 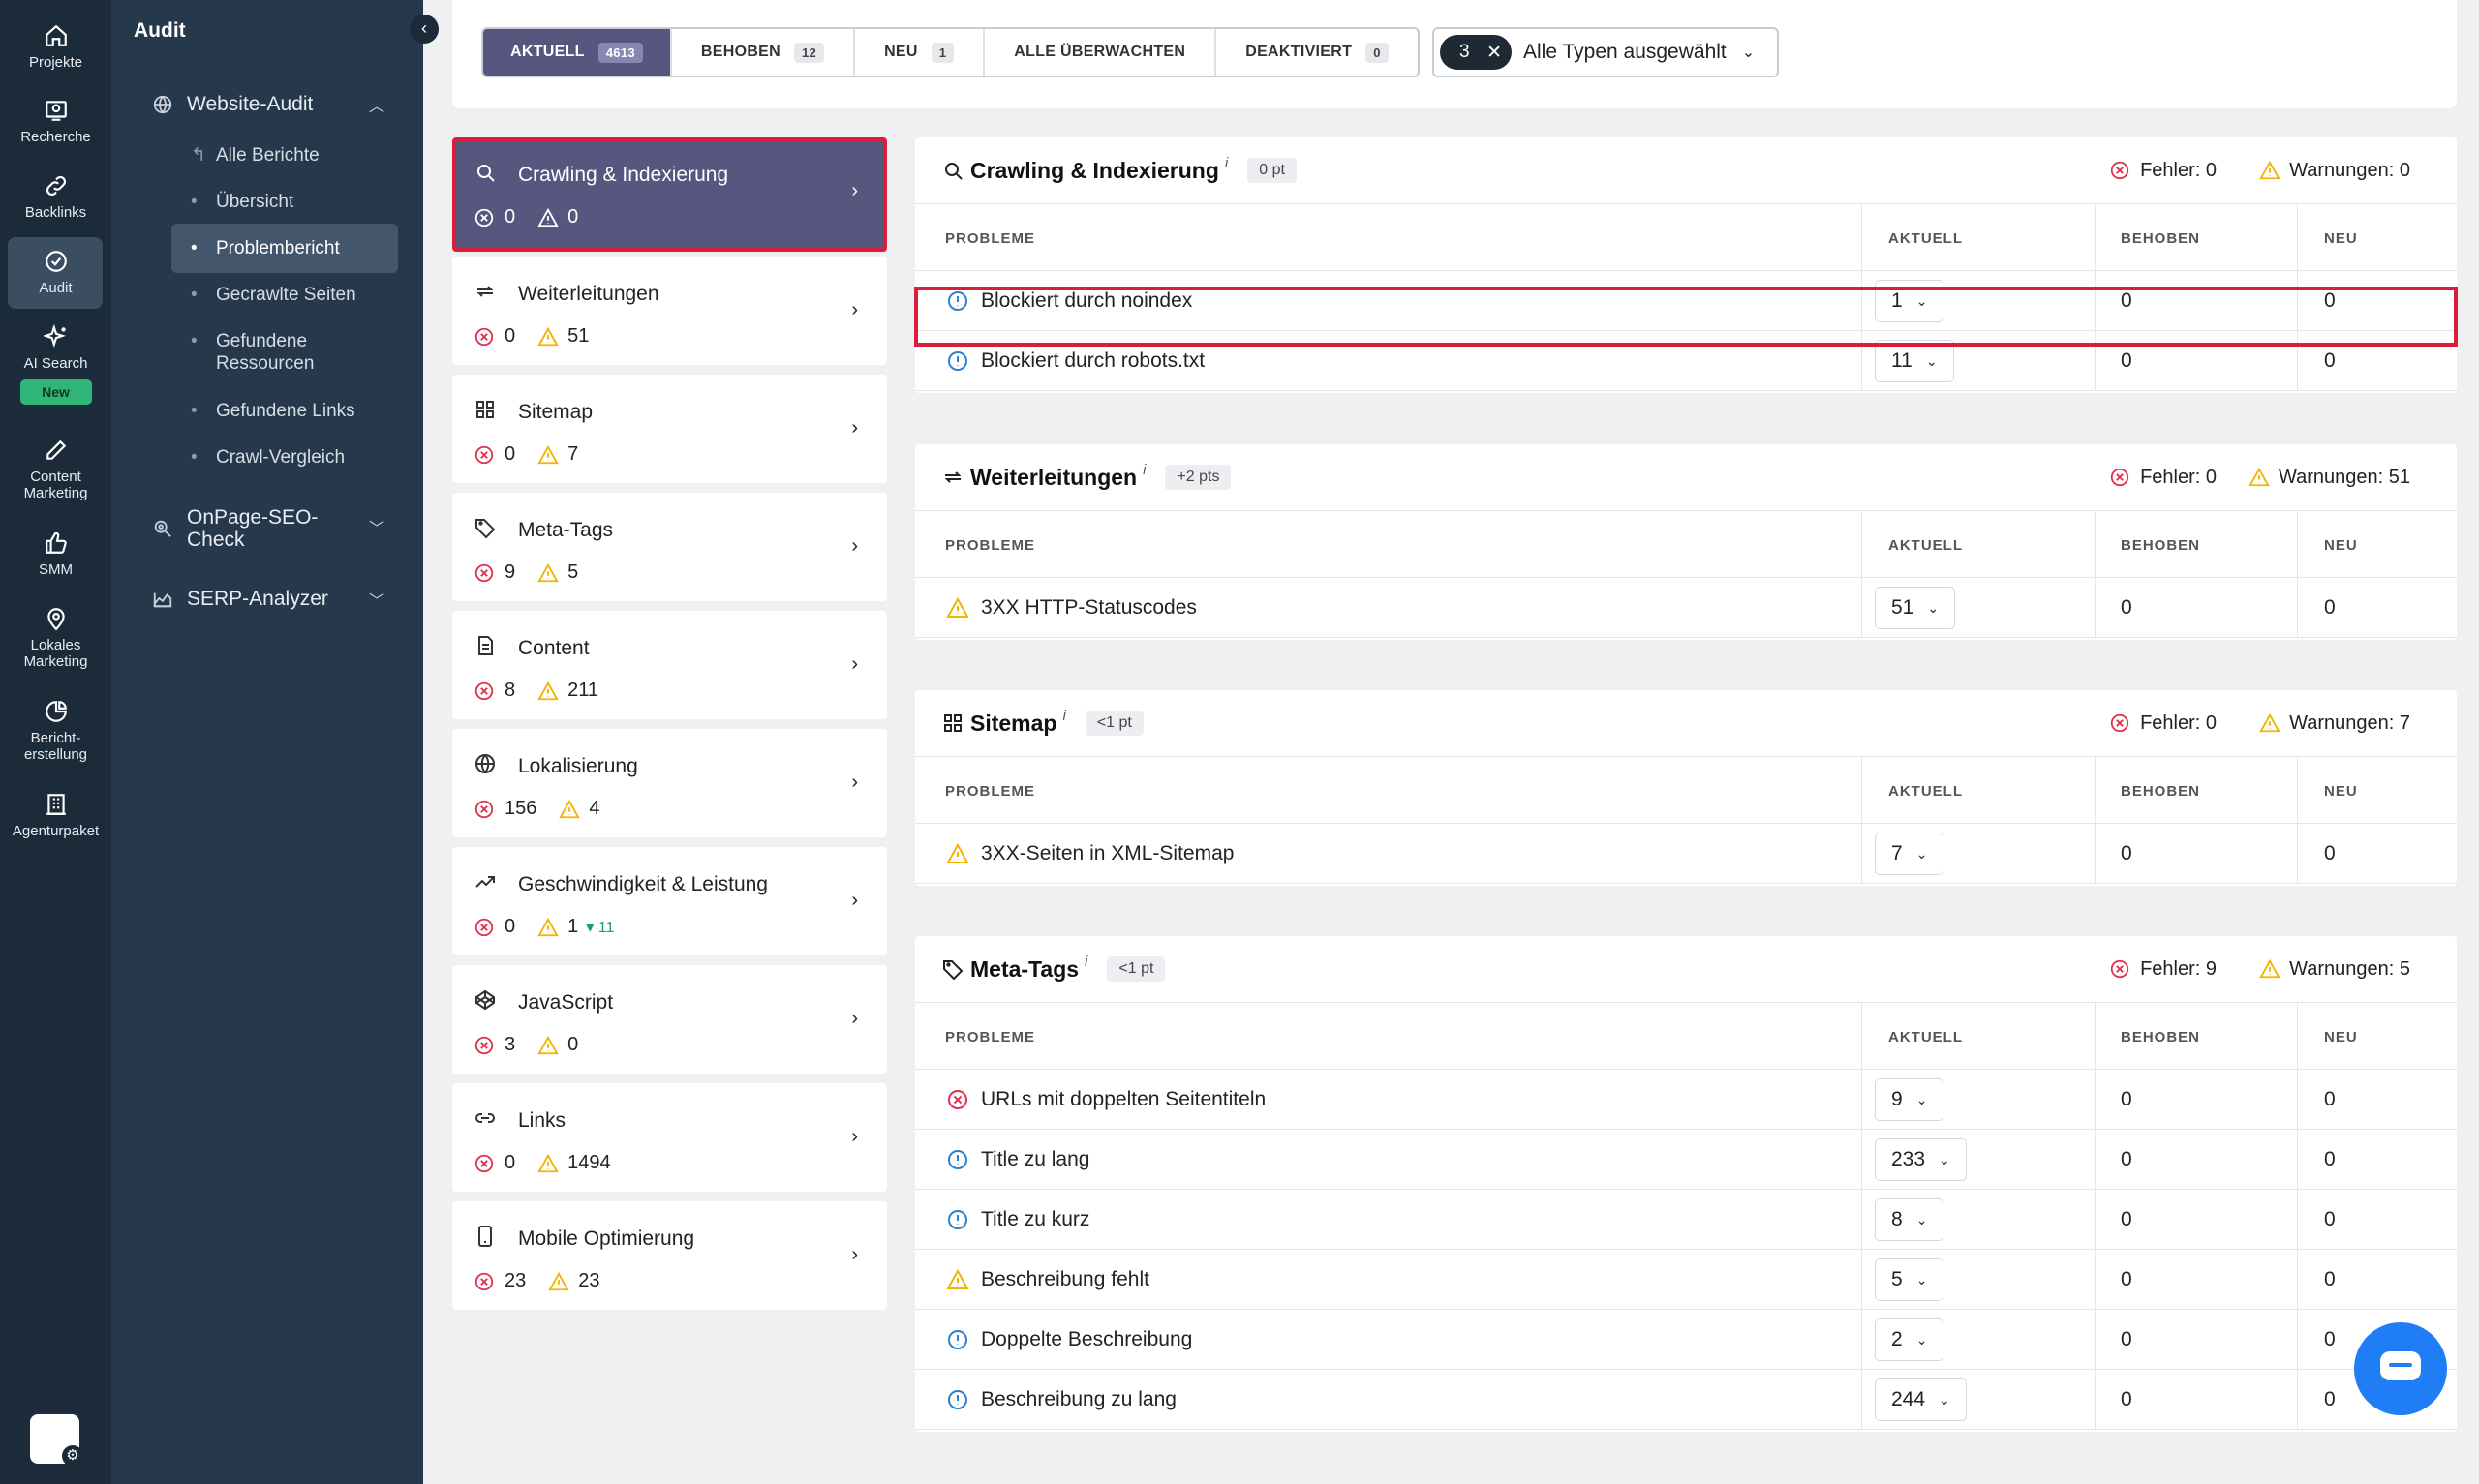 I want to click on rail-berichterstellung: Bericht- erstellung, so click(x=55, y=731).